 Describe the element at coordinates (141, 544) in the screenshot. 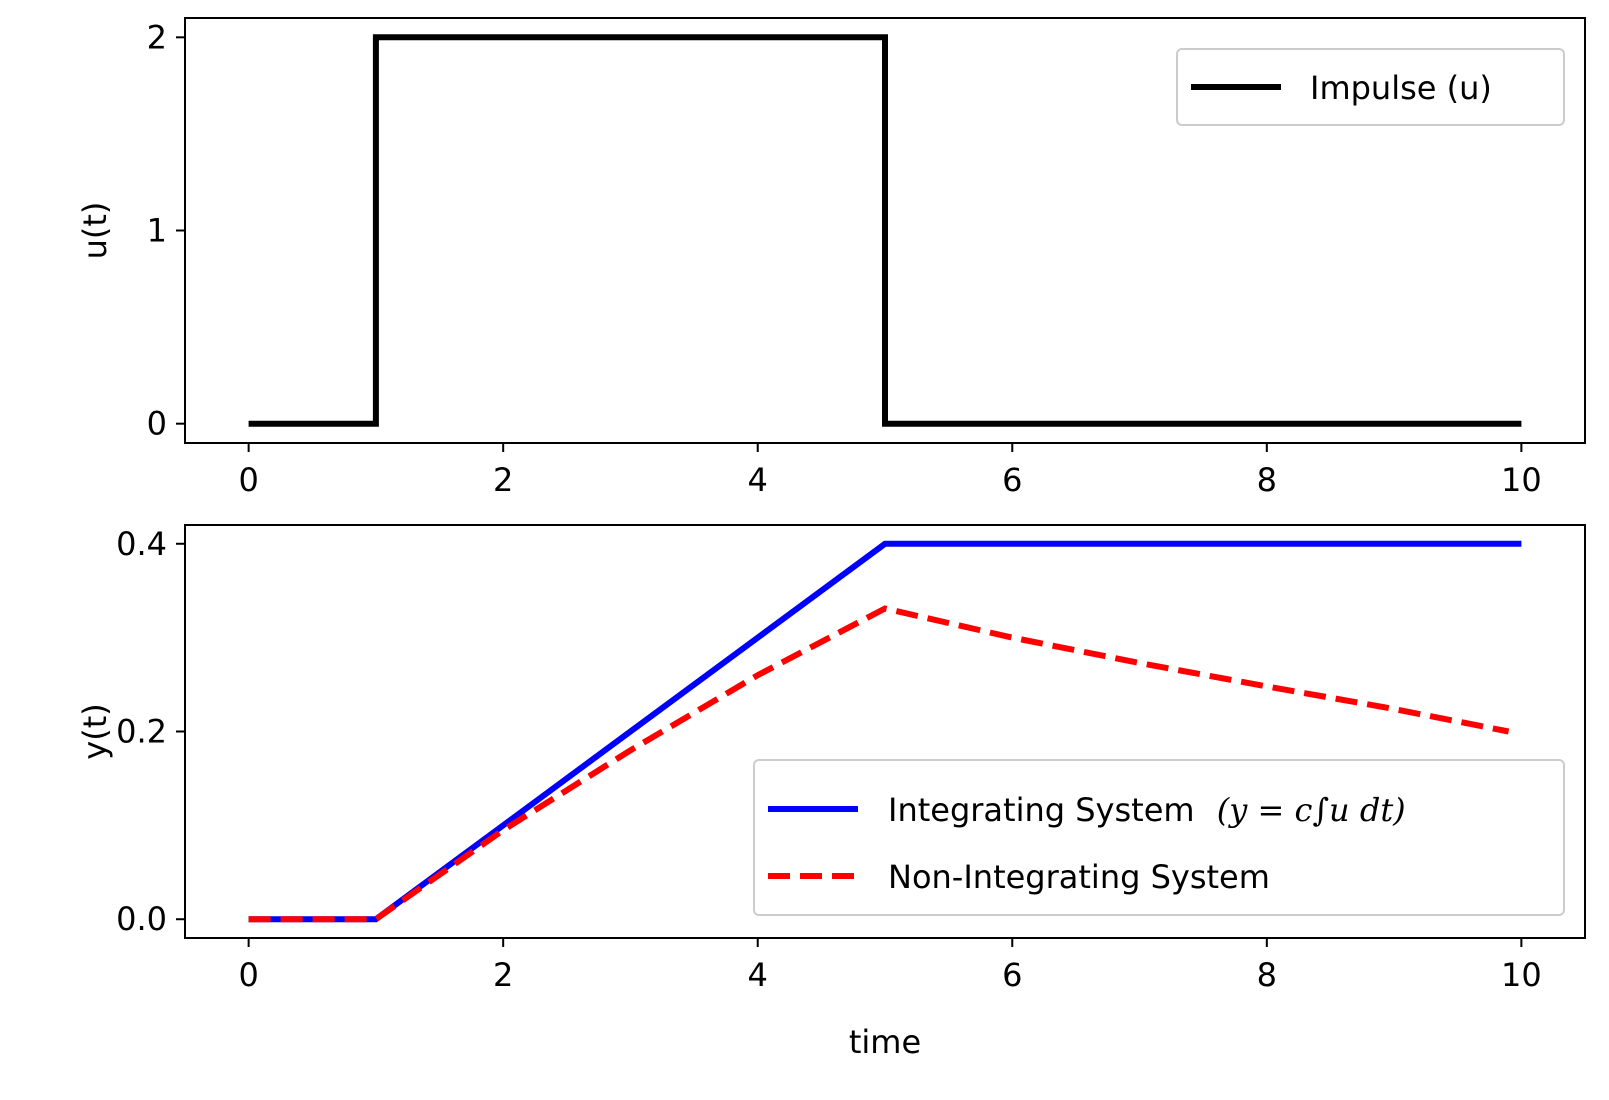

I see `y-tick-label: 0.4` at that location.